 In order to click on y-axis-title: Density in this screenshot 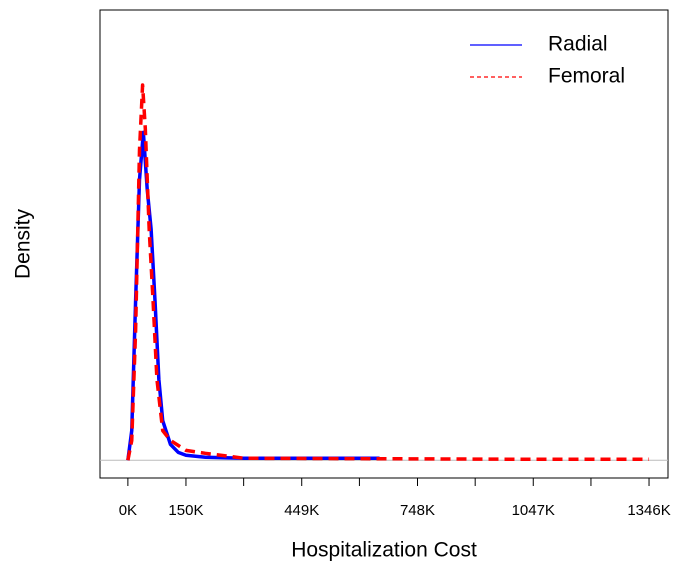, I will do `click(23, 243)`.